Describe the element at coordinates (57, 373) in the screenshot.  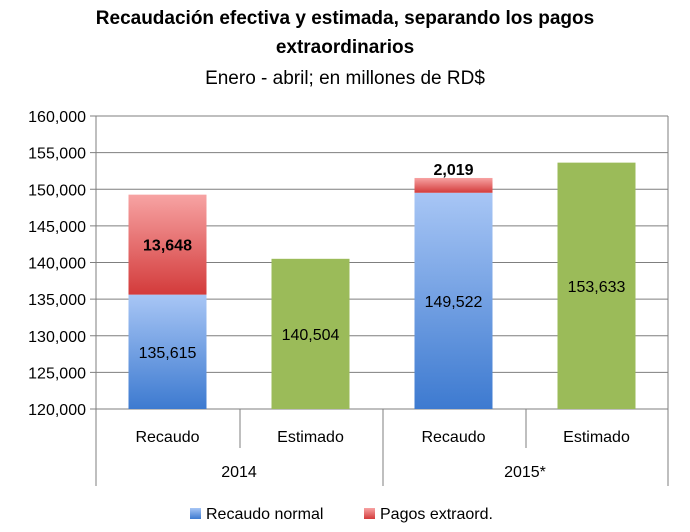
I see `y-tick-label: 125,000` at that location.